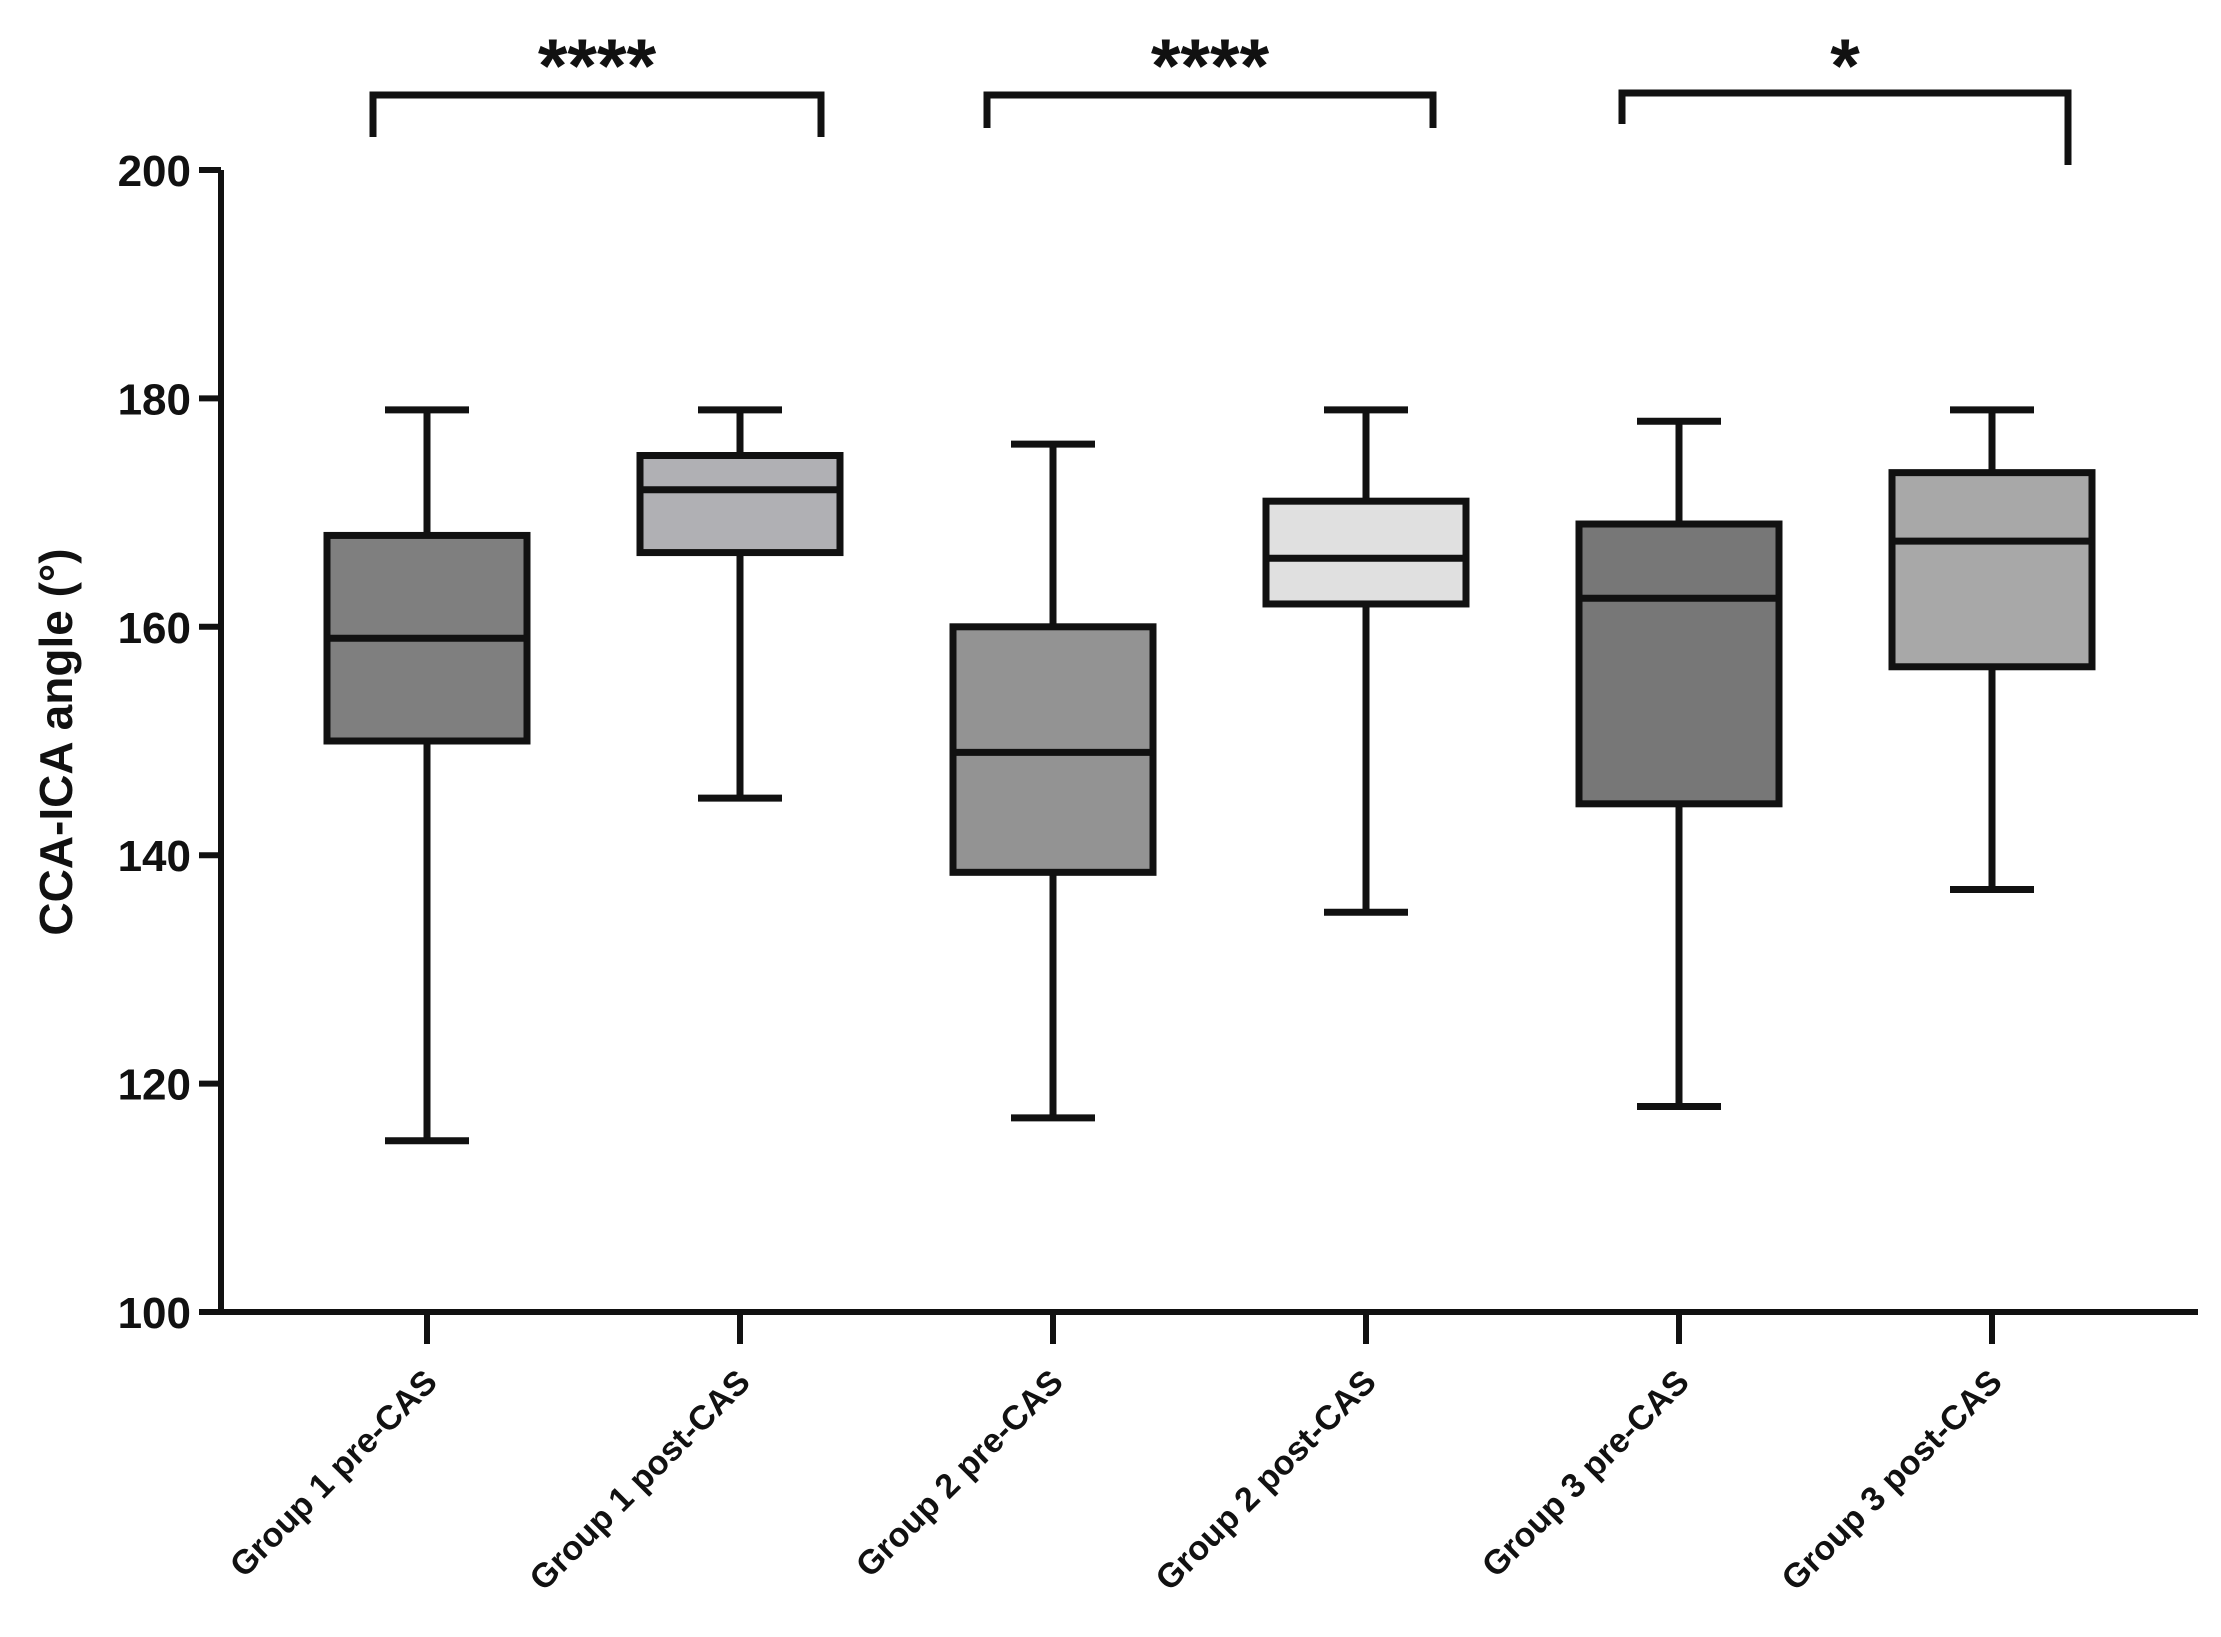 The image size is (2221, 1637). What do you see at coordinates (960, 1474) in the screenshot?
I see `x-tick-label: Group 2 pre-CAS` at bounding box center [960, 1474].